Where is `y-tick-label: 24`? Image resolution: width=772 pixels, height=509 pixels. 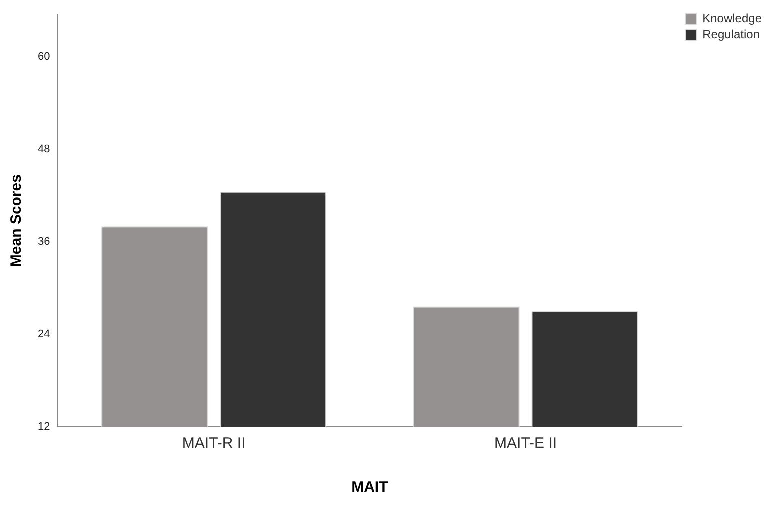 y-tick-label: 24 is located at coordinates (44, 334).